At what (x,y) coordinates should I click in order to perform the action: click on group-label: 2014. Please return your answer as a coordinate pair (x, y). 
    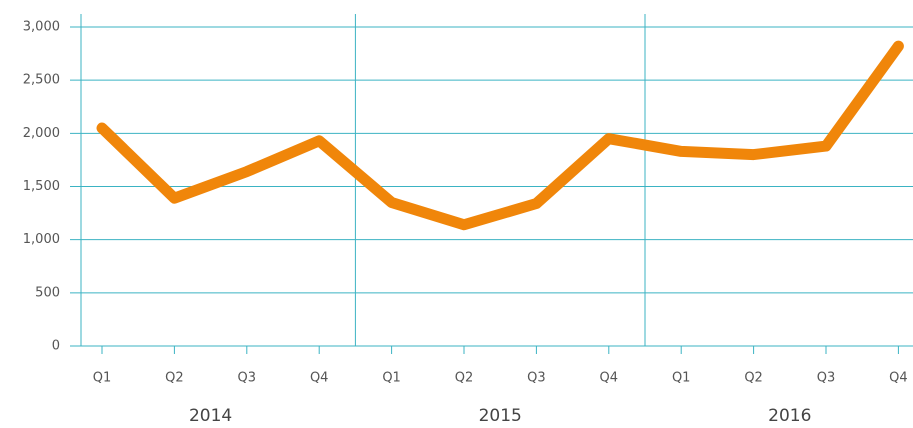
    Looking at the image, I should click on (210, 416).